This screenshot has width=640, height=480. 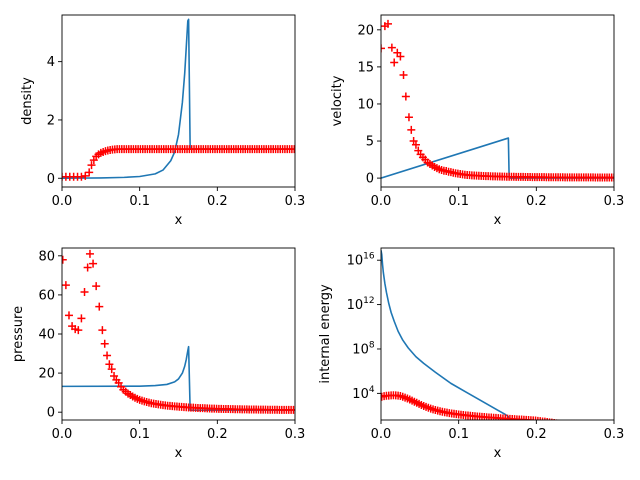 I want to click on y-tick-label: 1012, so click(x=361, y=304).